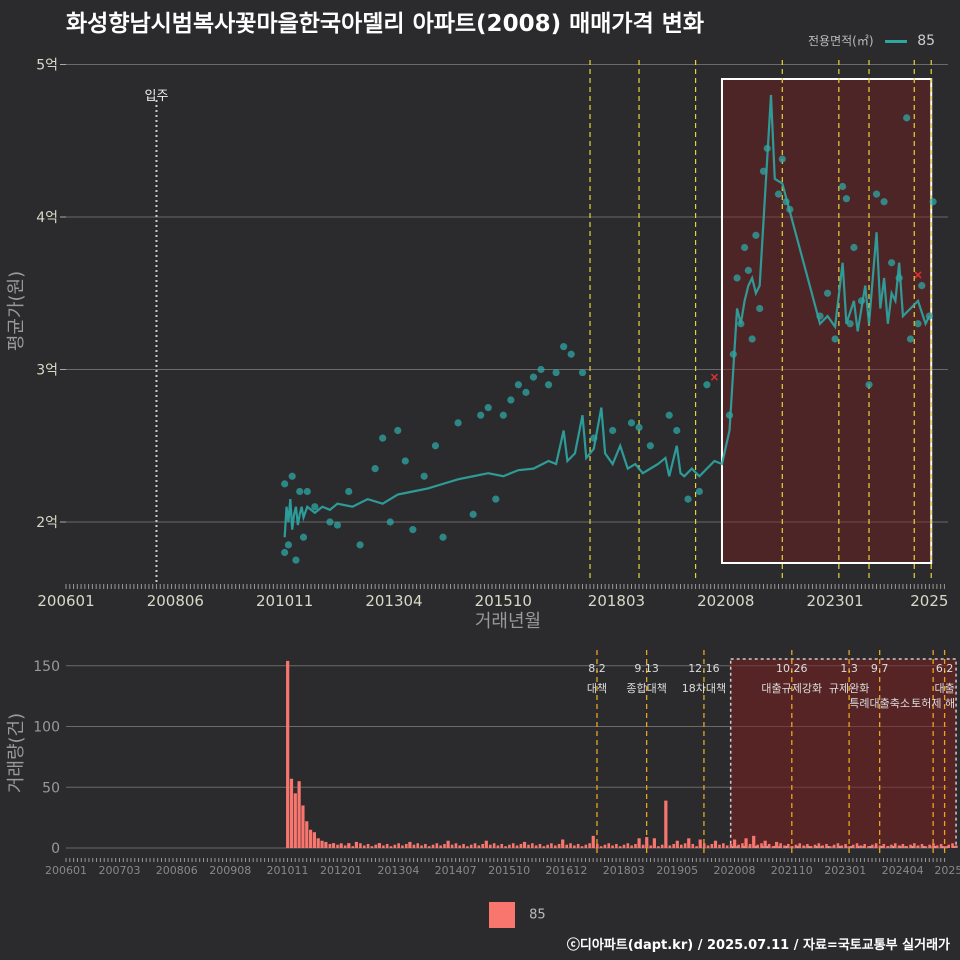 This screenshot has height=960, width=960. Describe the element at coordinates (517, 915) in the screenshot. I see `bottom-legend: 85` at that location.